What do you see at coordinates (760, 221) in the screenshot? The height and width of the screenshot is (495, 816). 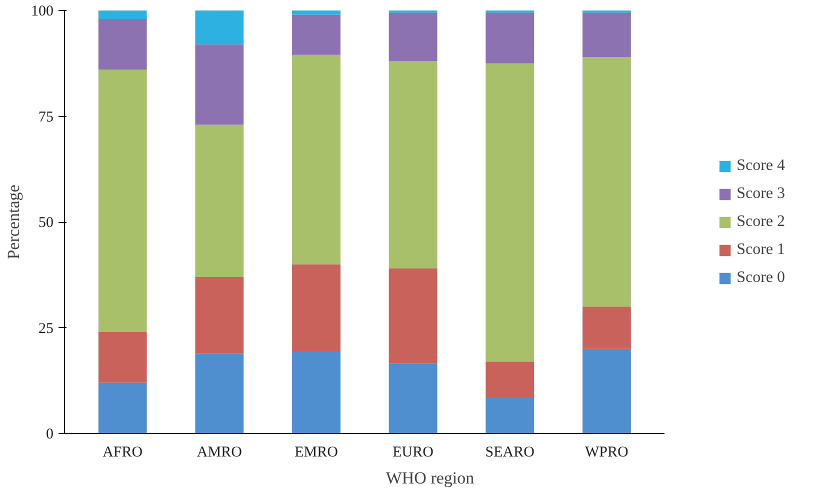 I see `legend-label: Score 2` at bounding box center [760, 221].